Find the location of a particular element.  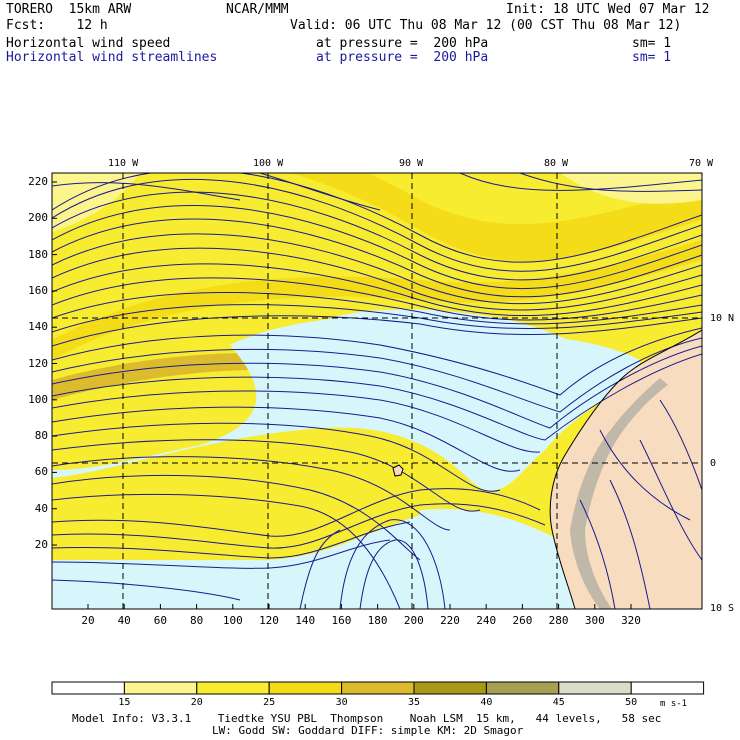

field-wind-speed-name: Horizontal wind speed is located at coordinates (88, 43).